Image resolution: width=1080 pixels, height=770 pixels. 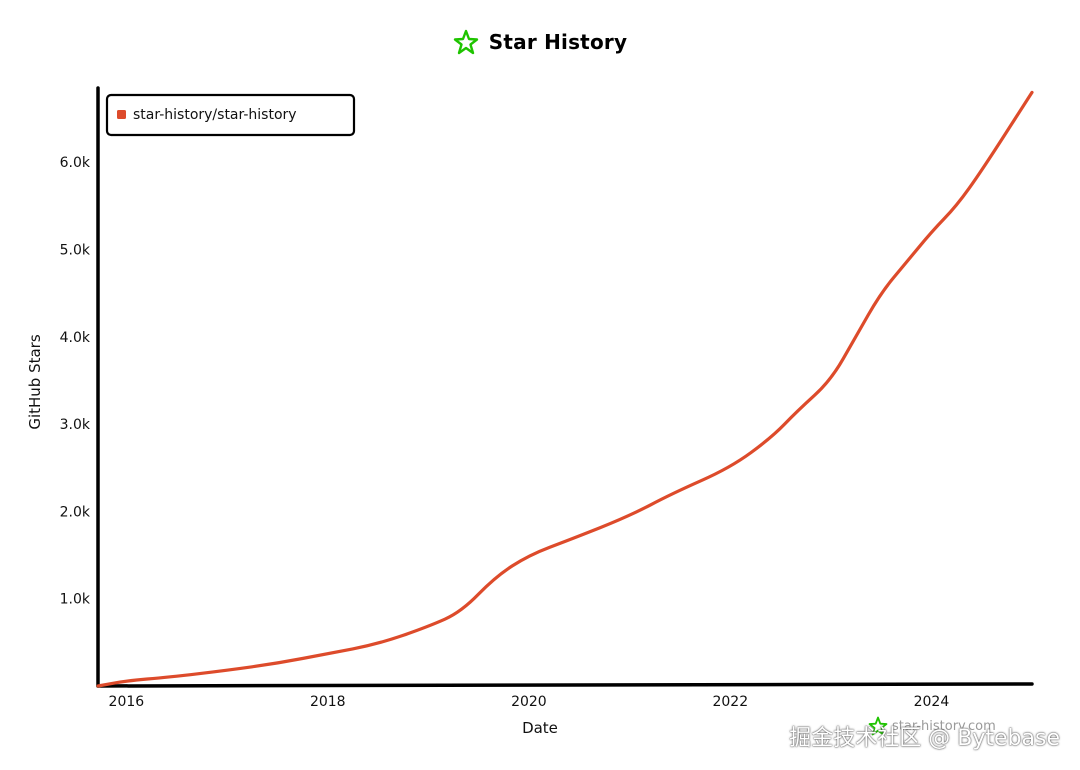 What do you see at coordinates (215, 115) in the screenshot?
I see `legend-entry: star-history/star-history` at bounding box center [215, 115].